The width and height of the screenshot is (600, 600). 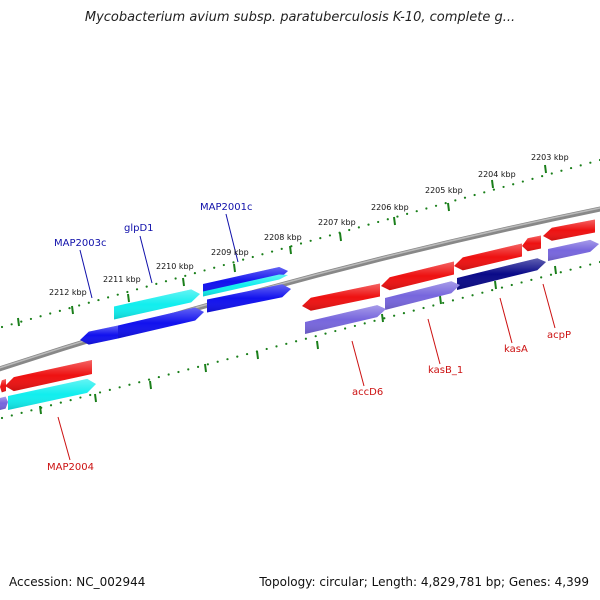 I want to click on gene-label: MAP2004, so click(x=70, y=467).